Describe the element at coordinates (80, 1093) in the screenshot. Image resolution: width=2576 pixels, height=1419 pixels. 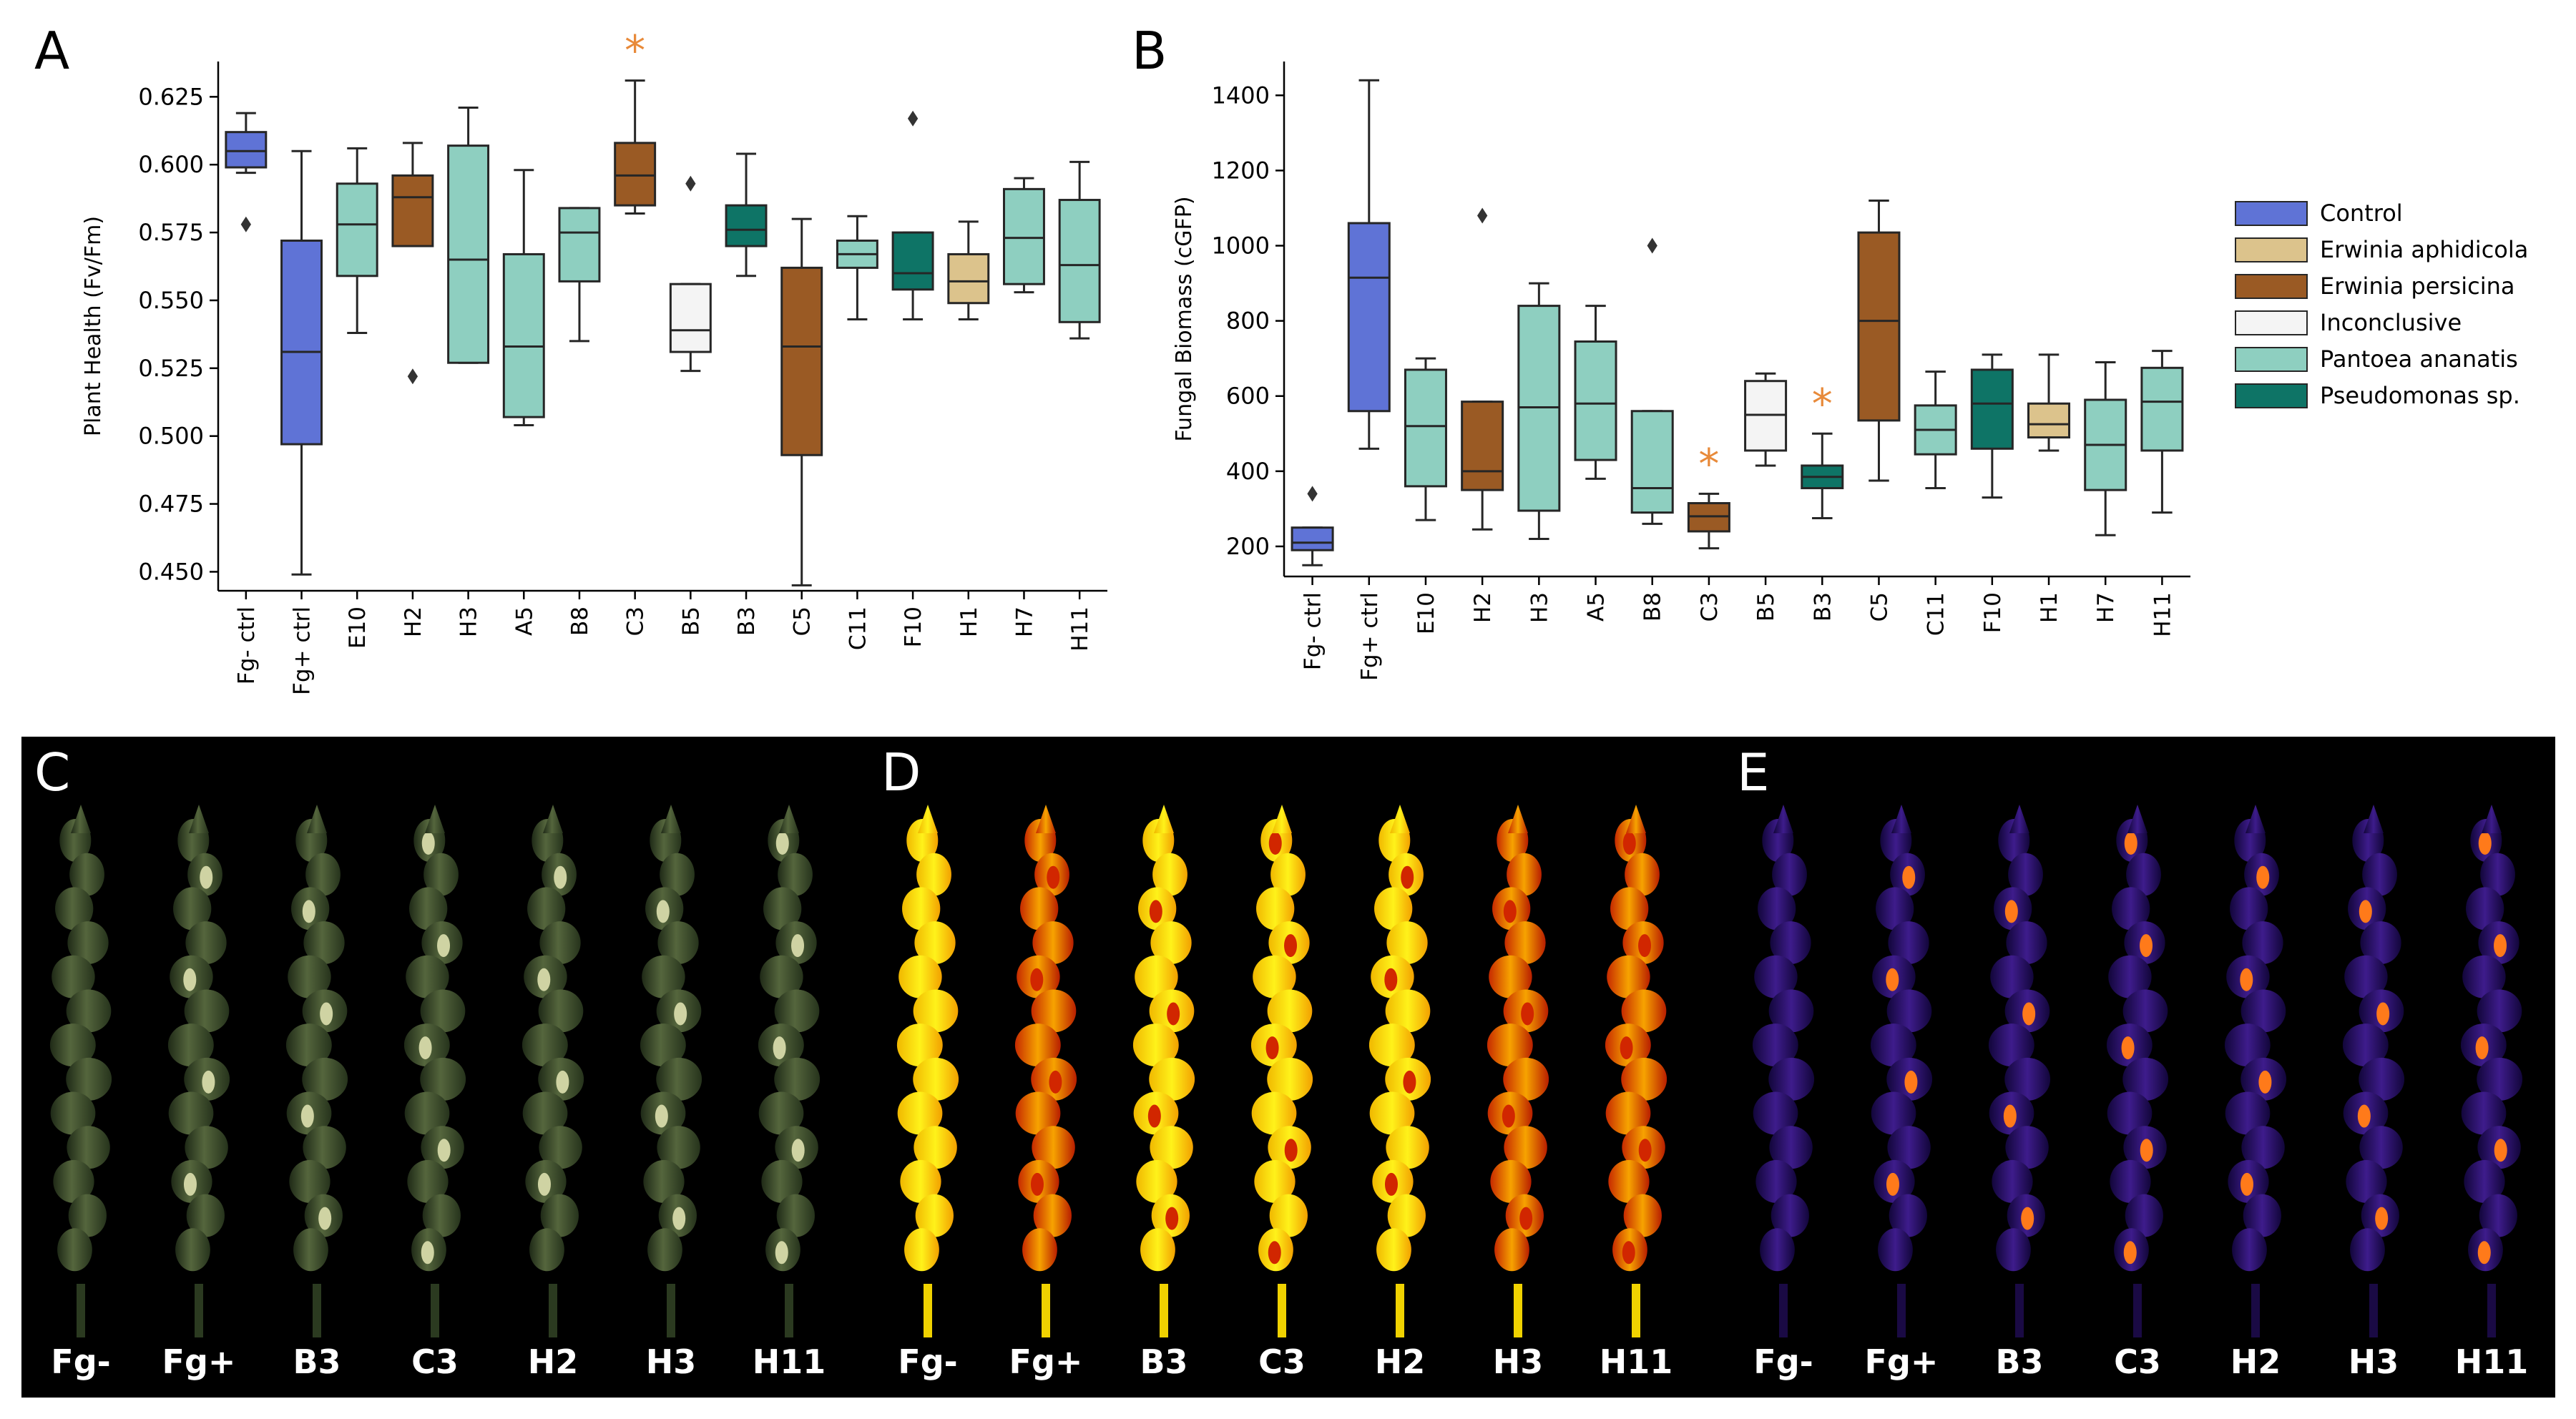
I see `wheat-spike-c-fg: Fg-` at that location.